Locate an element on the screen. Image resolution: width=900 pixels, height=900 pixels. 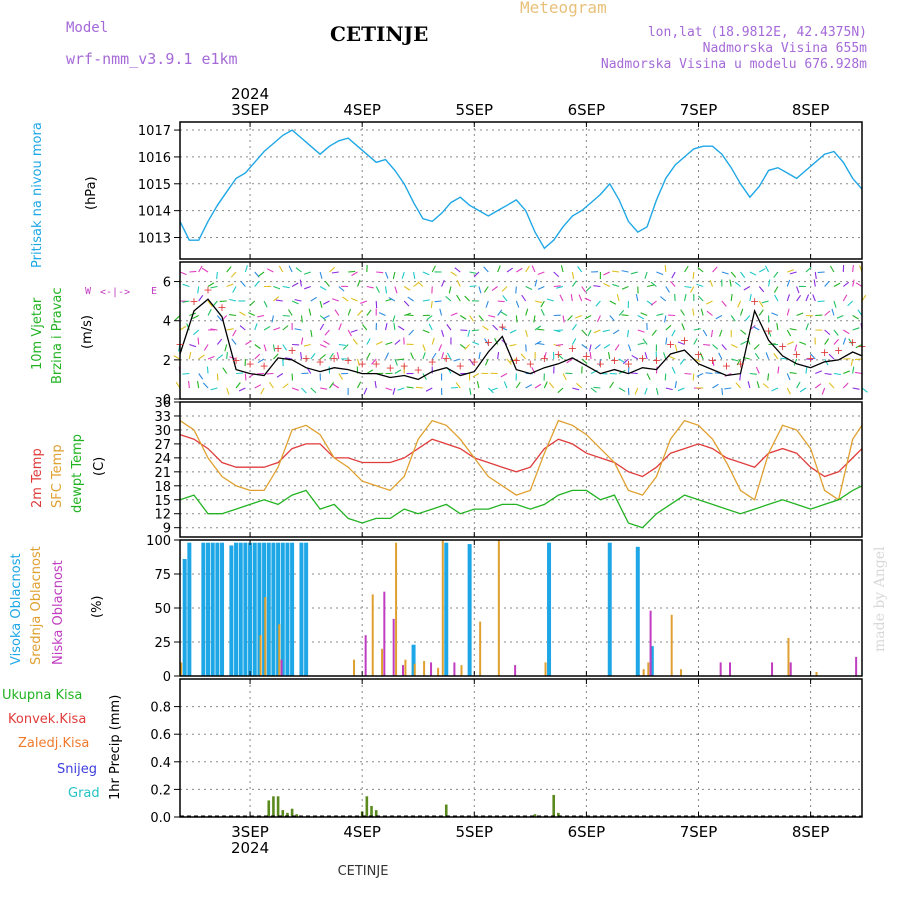
y-tick-label: 1016 is located at coordinates (154, 158).